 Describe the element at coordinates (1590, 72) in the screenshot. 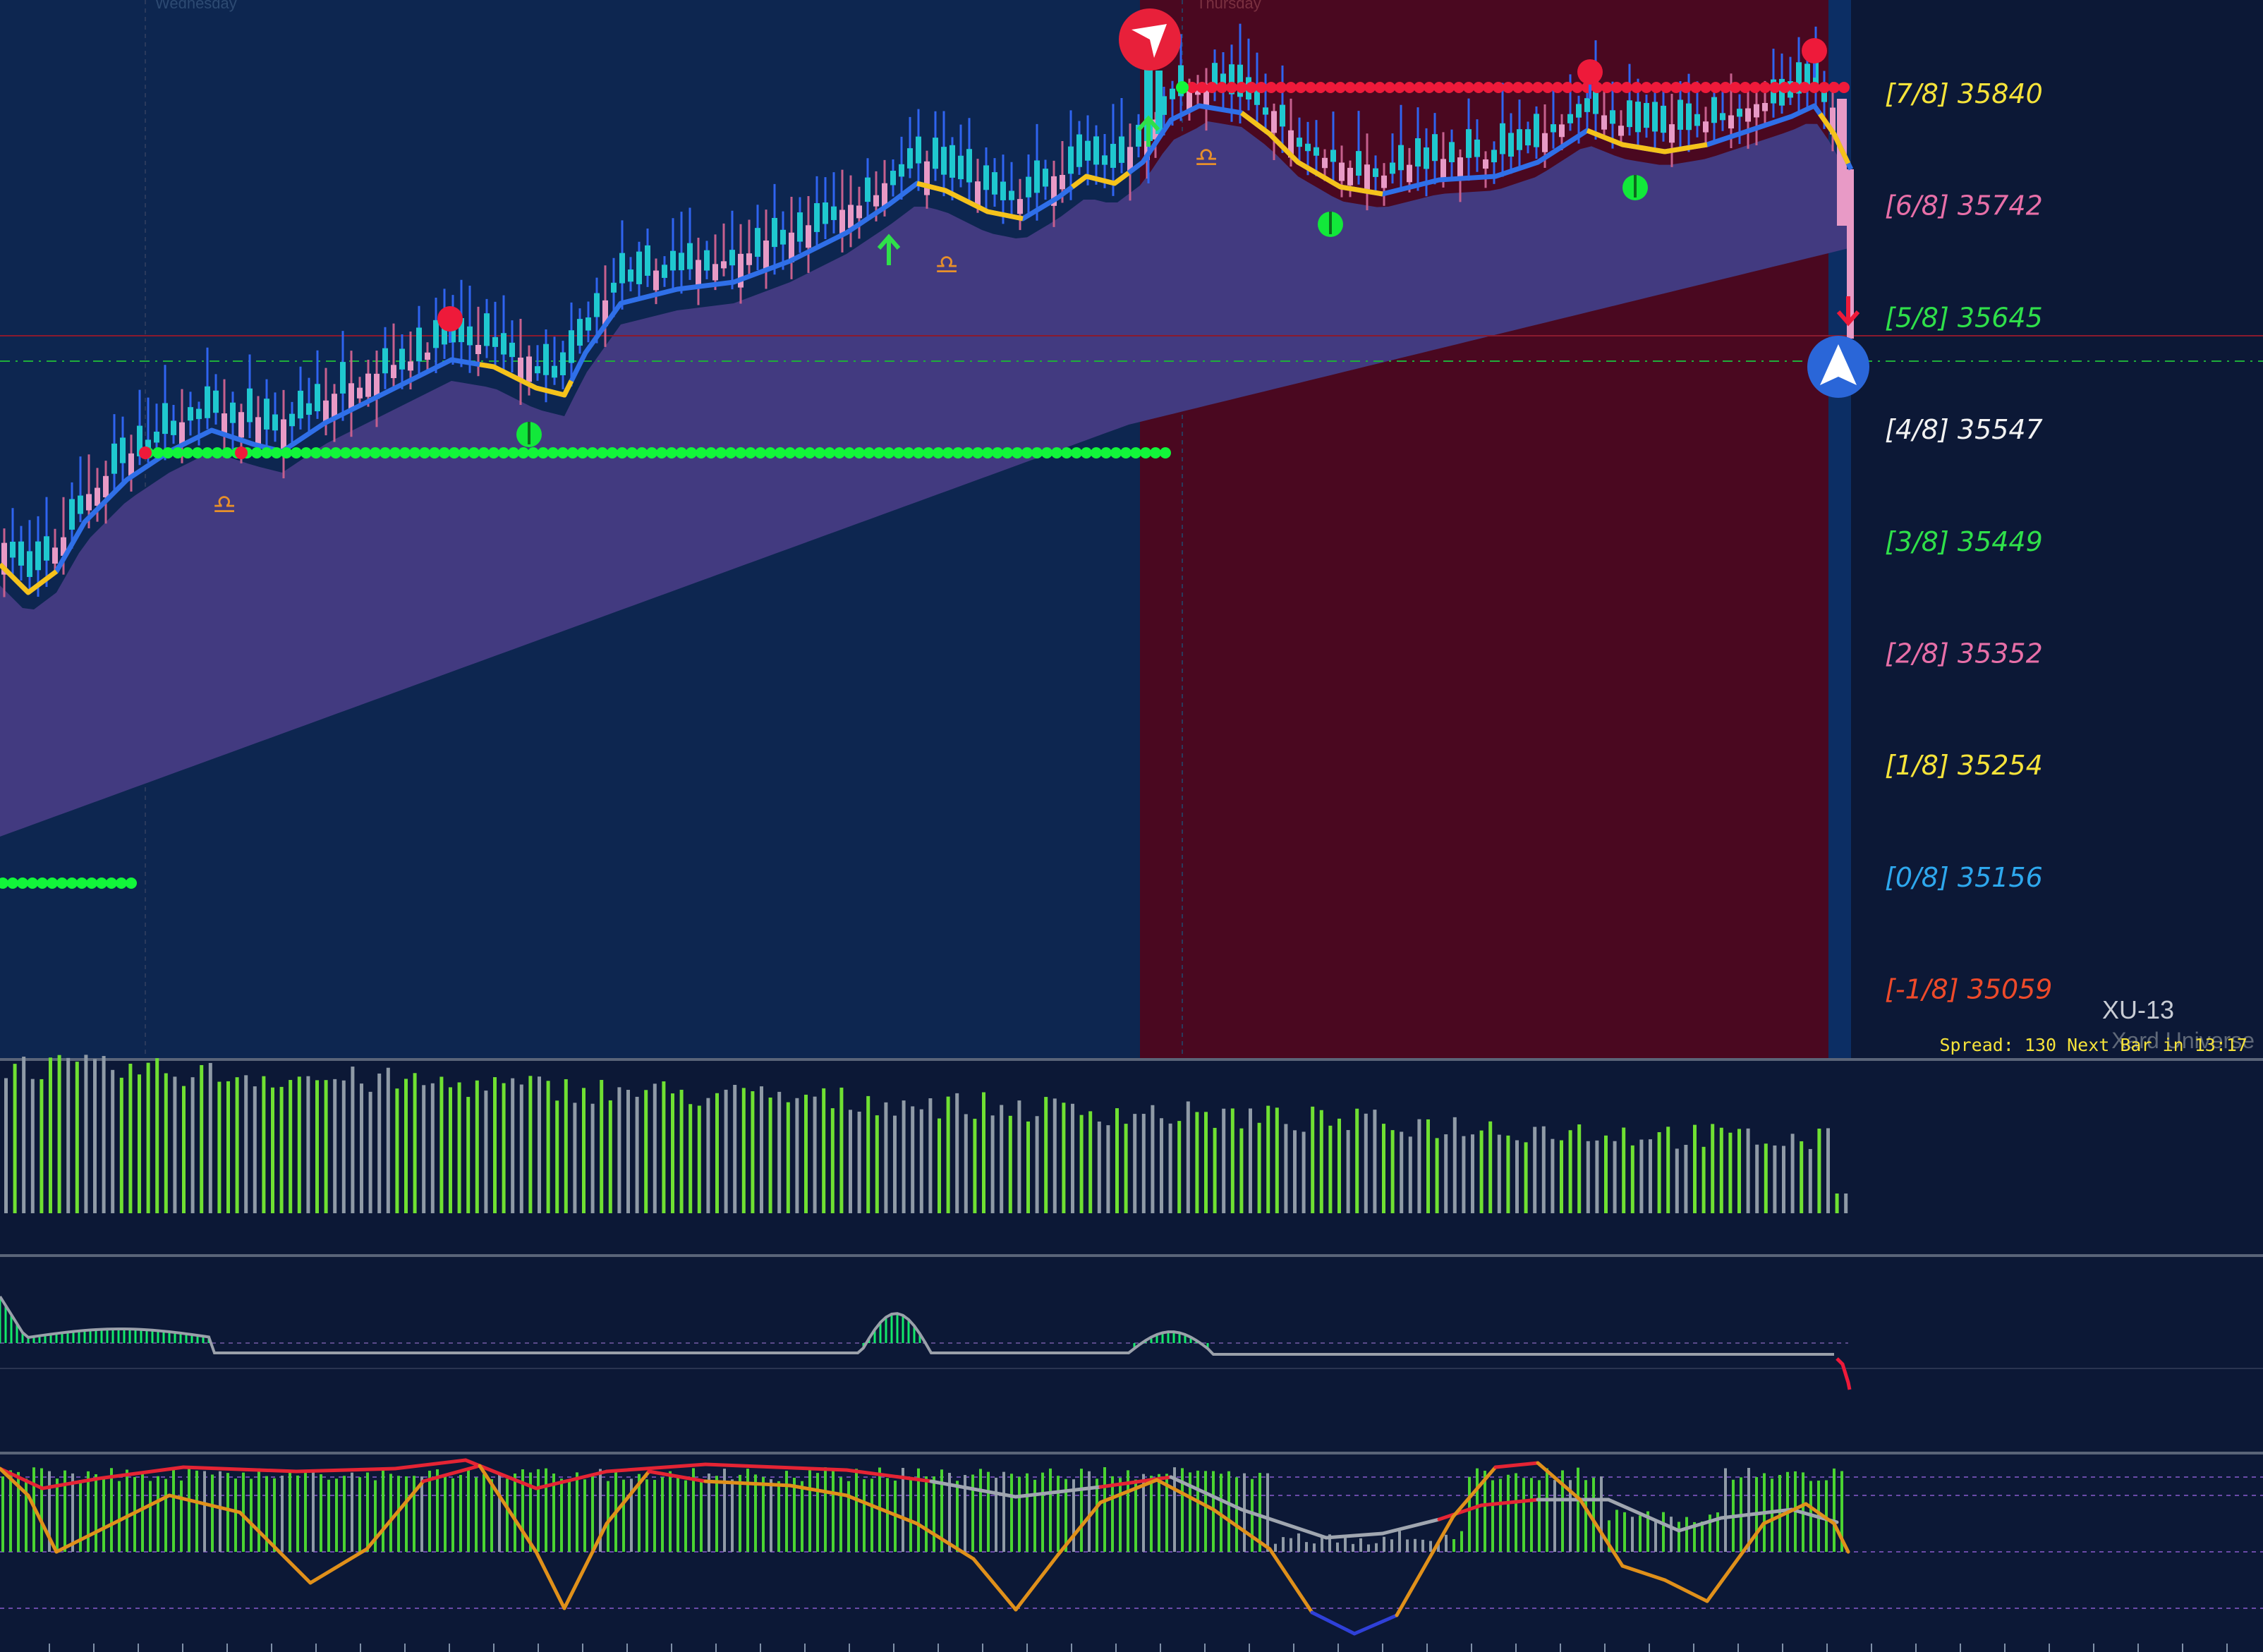

I see `red-dot-icon` at that location.